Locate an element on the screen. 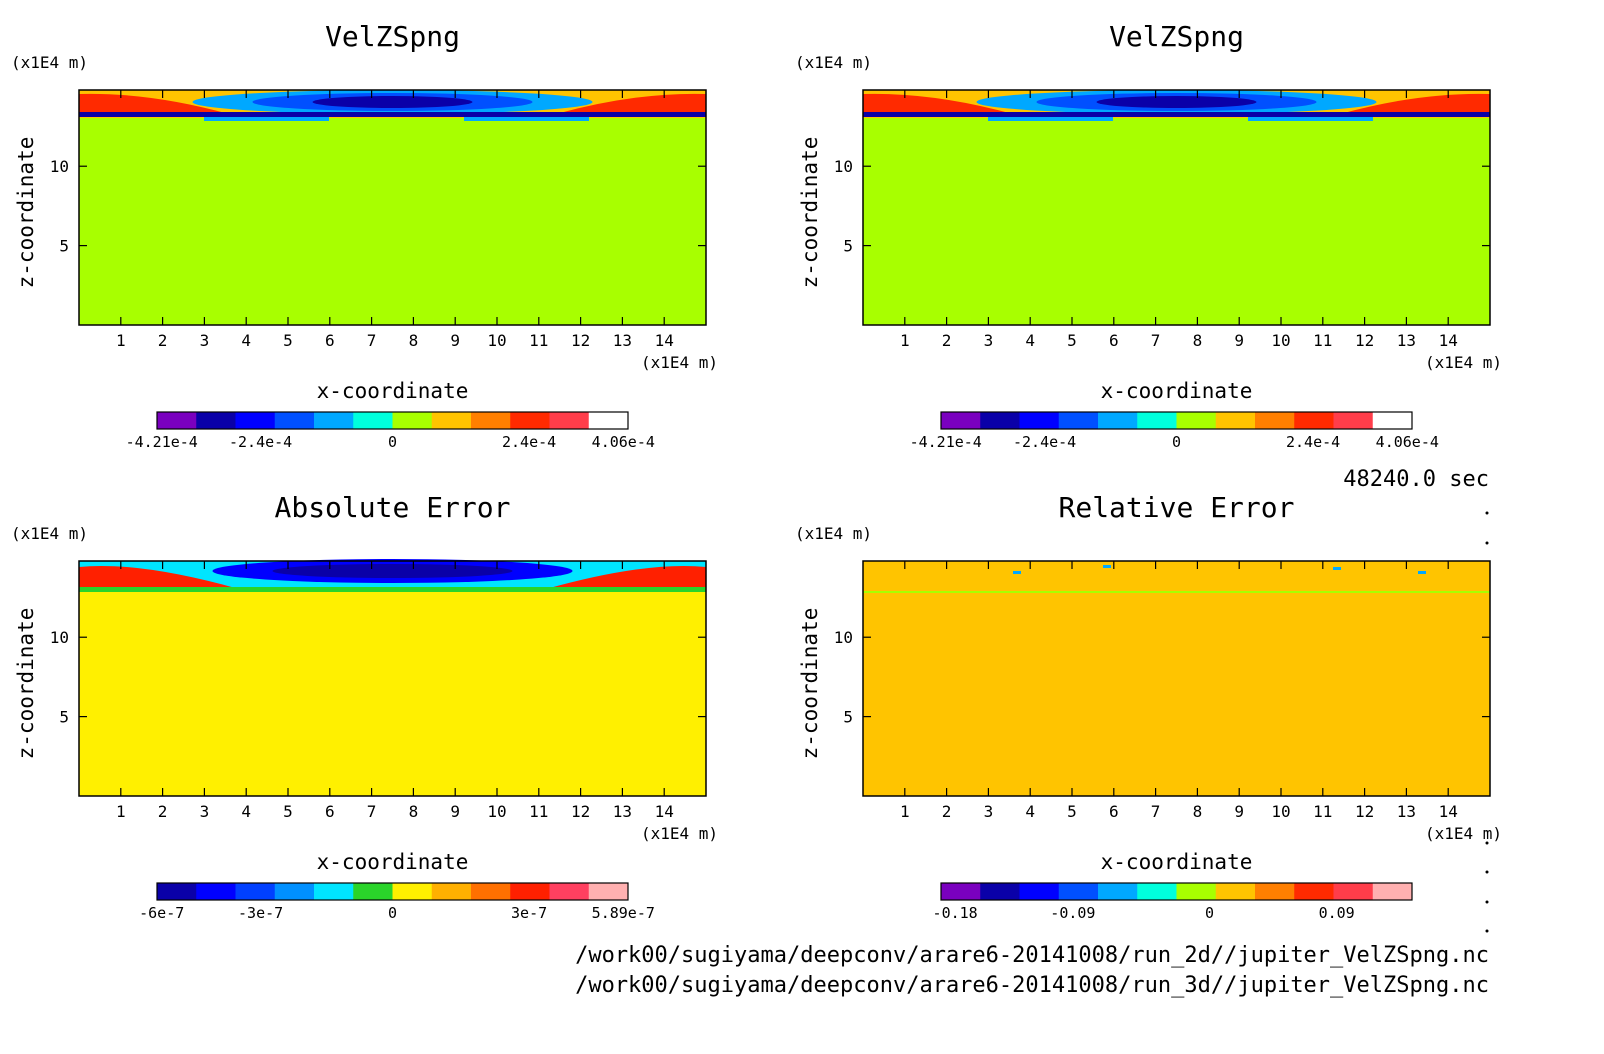 This screenshot has width=1604, height=1054. chart-title: VelZSpng is located at coordinates (1176, 36).